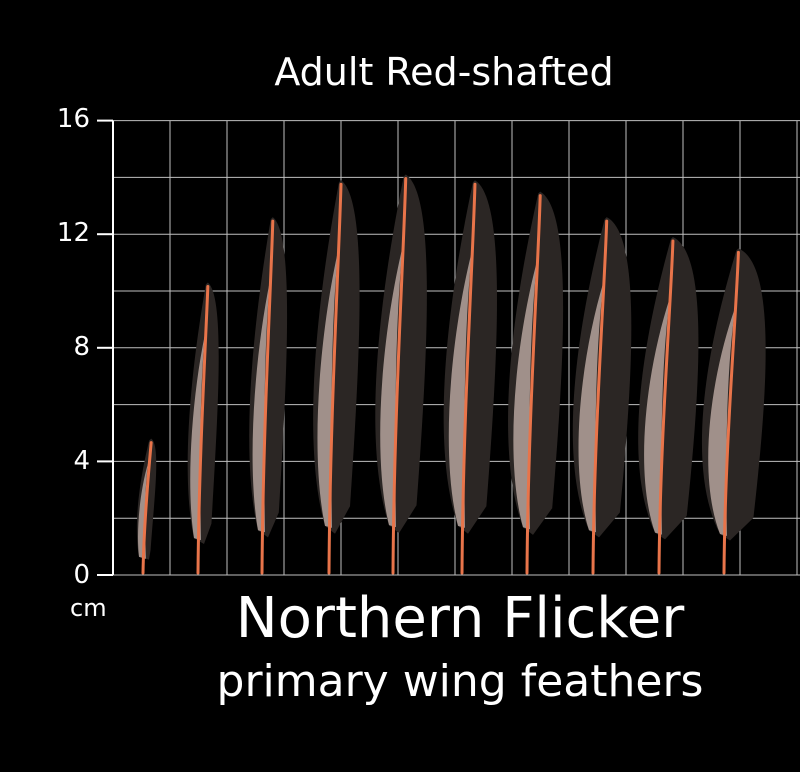  What do you see at coordinates (460, 618) in the screenshot?
I see `title-line-1: Northern Flicker` at bounding box center [460, 618].